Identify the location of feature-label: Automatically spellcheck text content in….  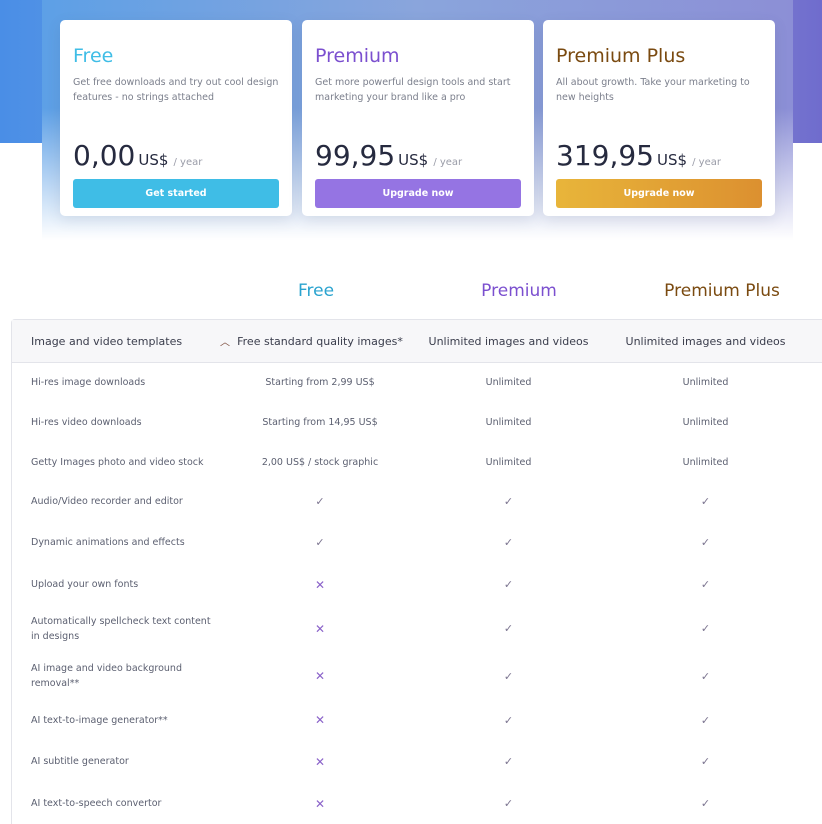
(121, 628).